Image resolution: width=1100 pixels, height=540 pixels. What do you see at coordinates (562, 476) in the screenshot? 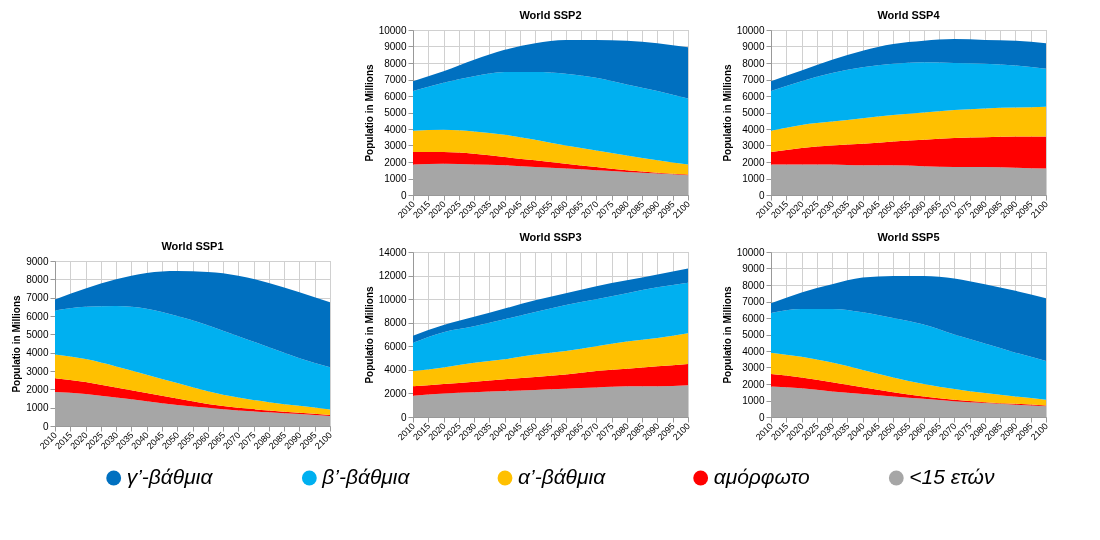
I see `legend-label: α’-βάθμια` at bounding box center [562, 476].